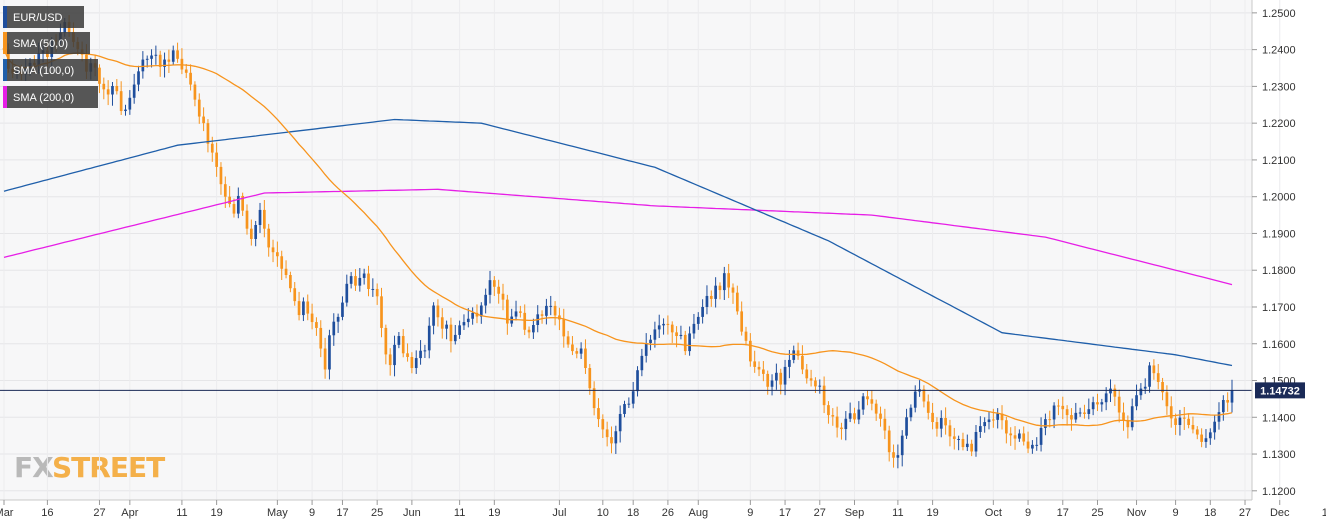  I want to click on x-tick-label: Oct, so click(993, 513).